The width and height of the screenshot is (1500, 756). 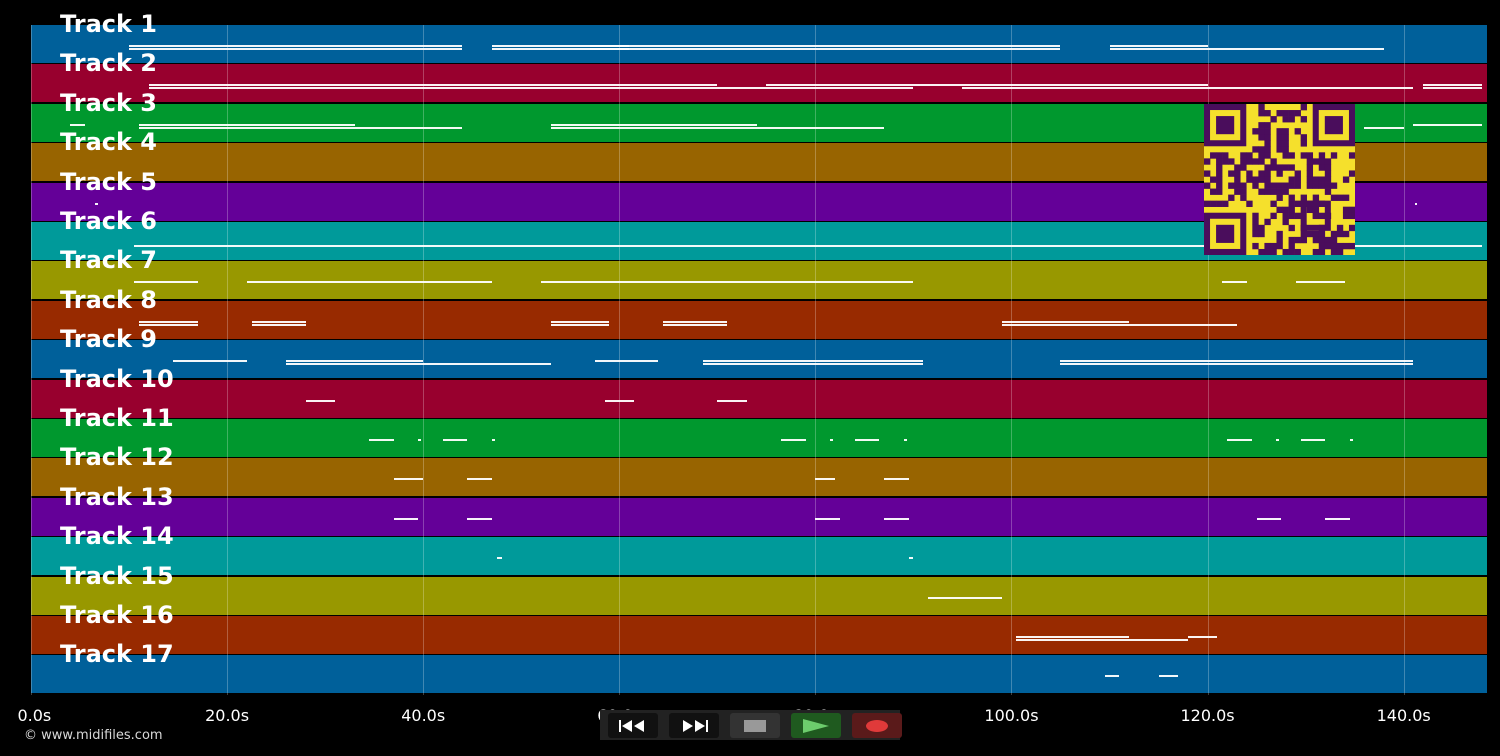 I want to click on record-button, so click(x=877, y=725).